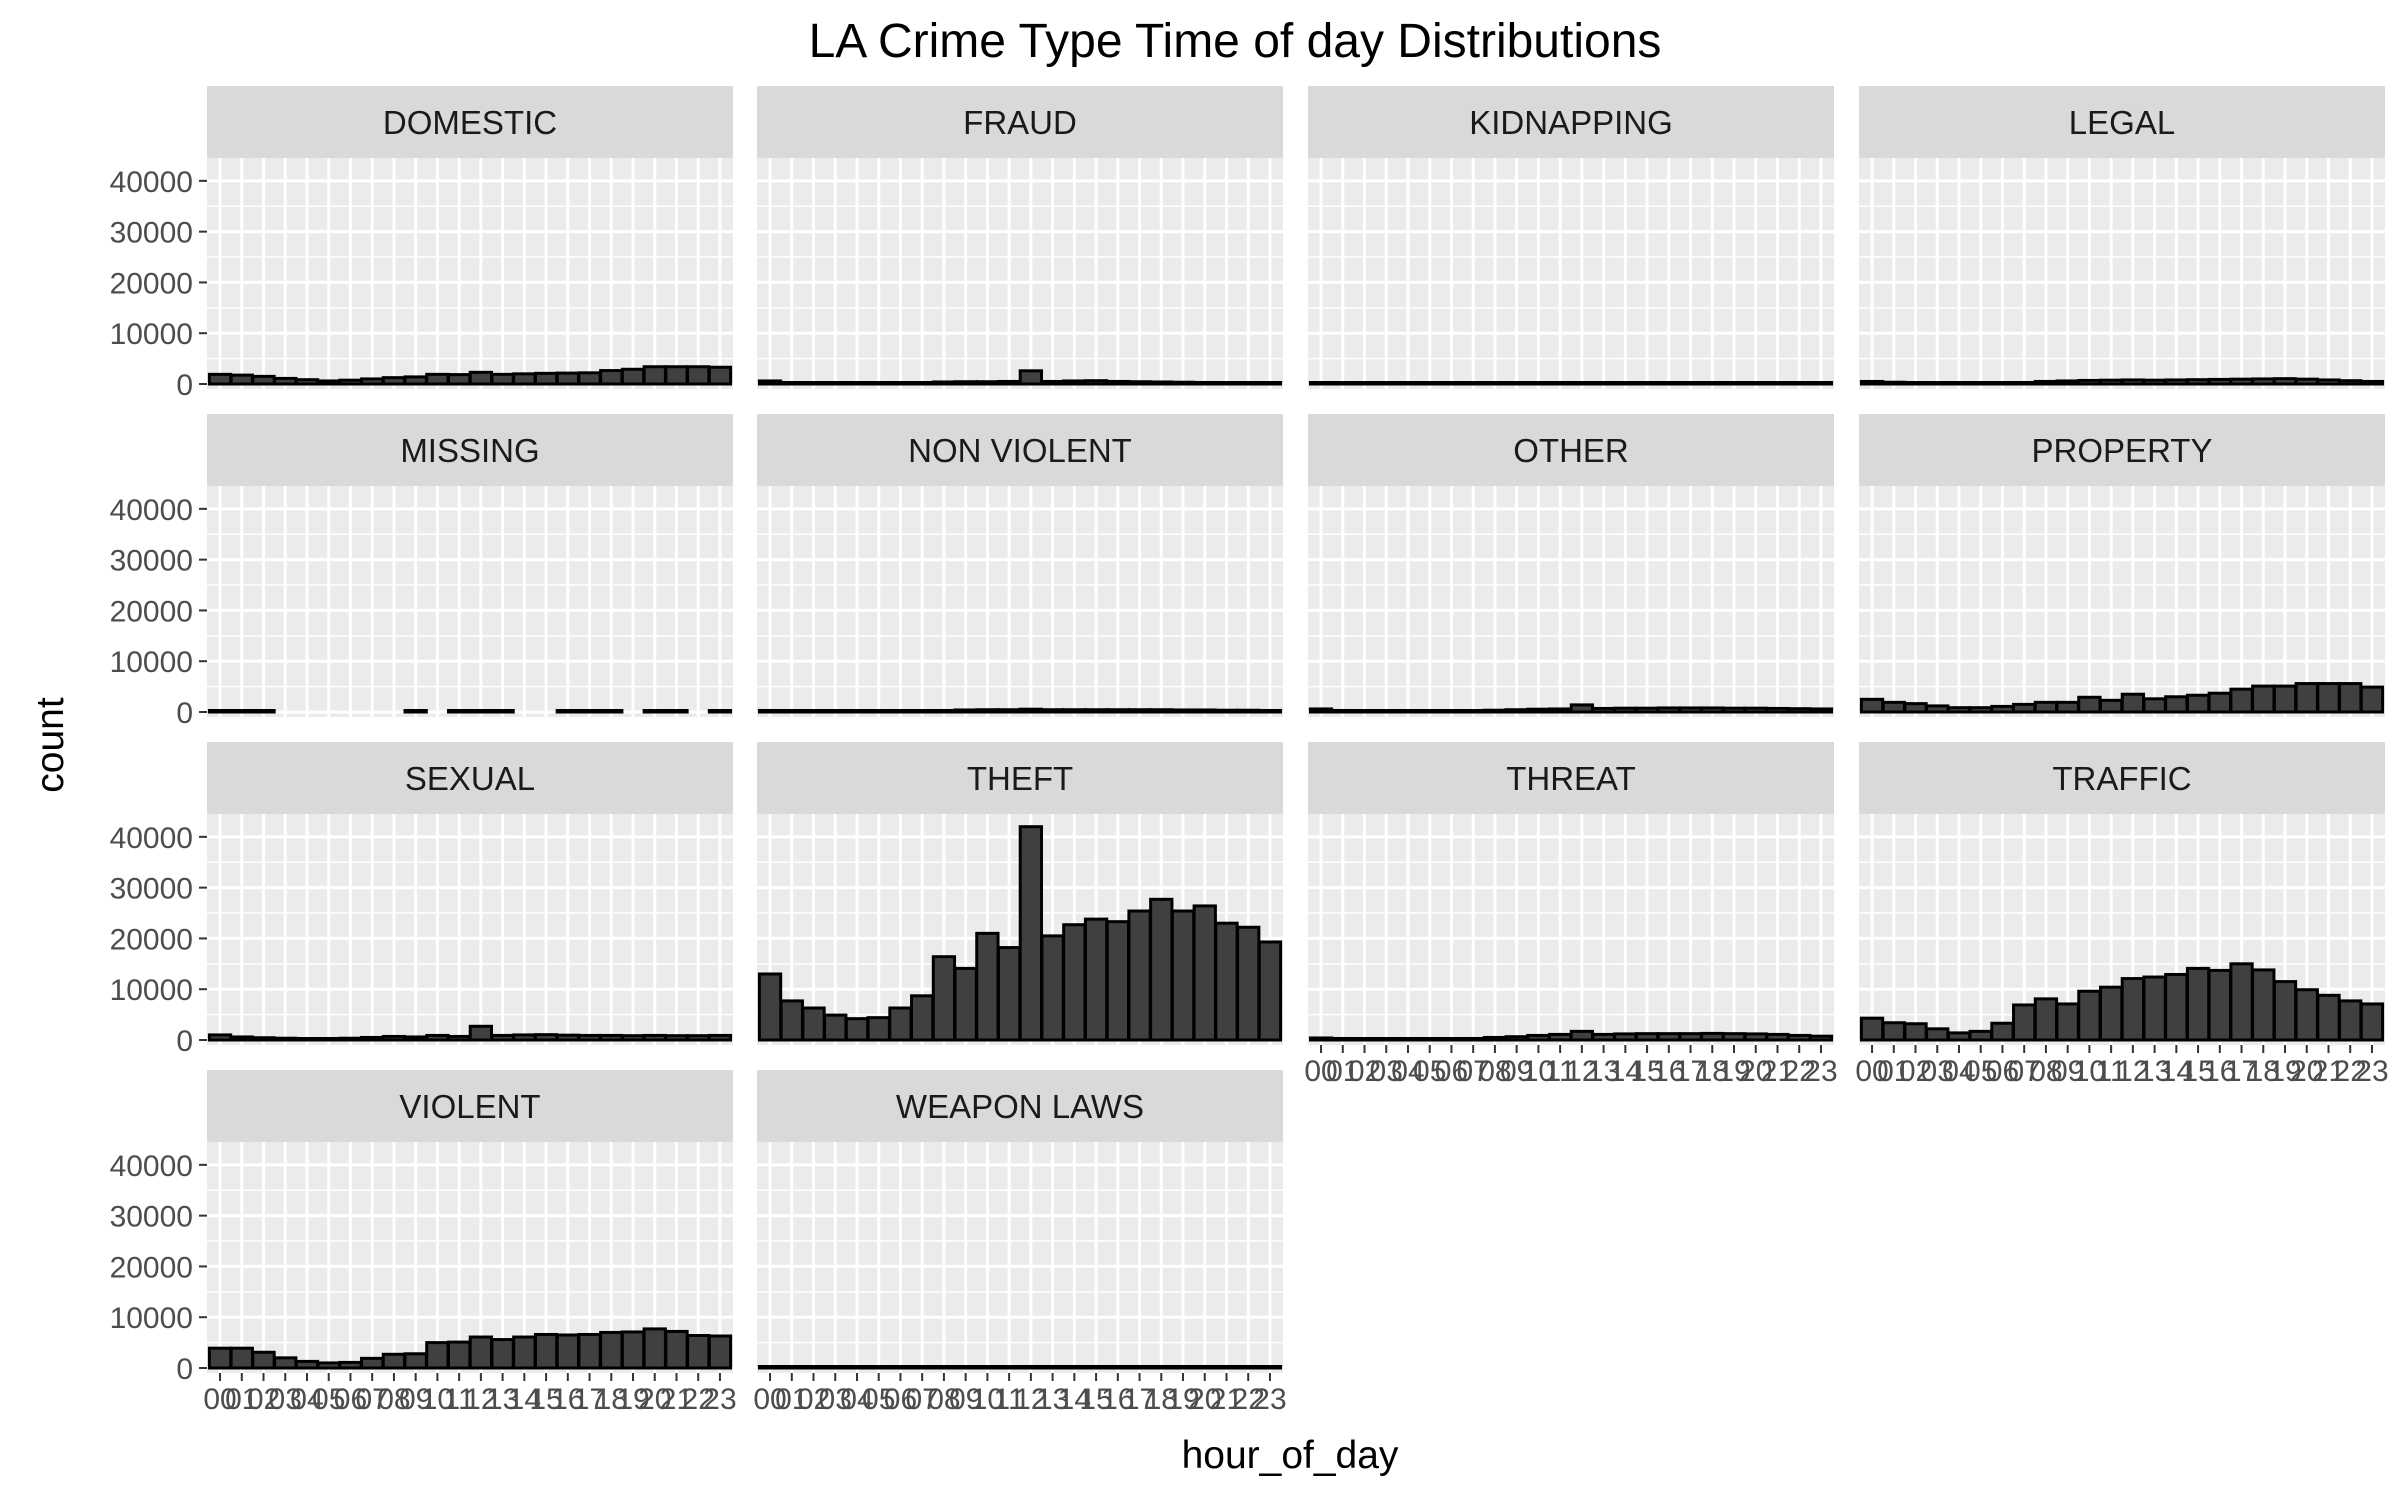 This screenshot has width=2400, height=1500. I want to click on x-tick-label: 10, so click(2089, 1071).